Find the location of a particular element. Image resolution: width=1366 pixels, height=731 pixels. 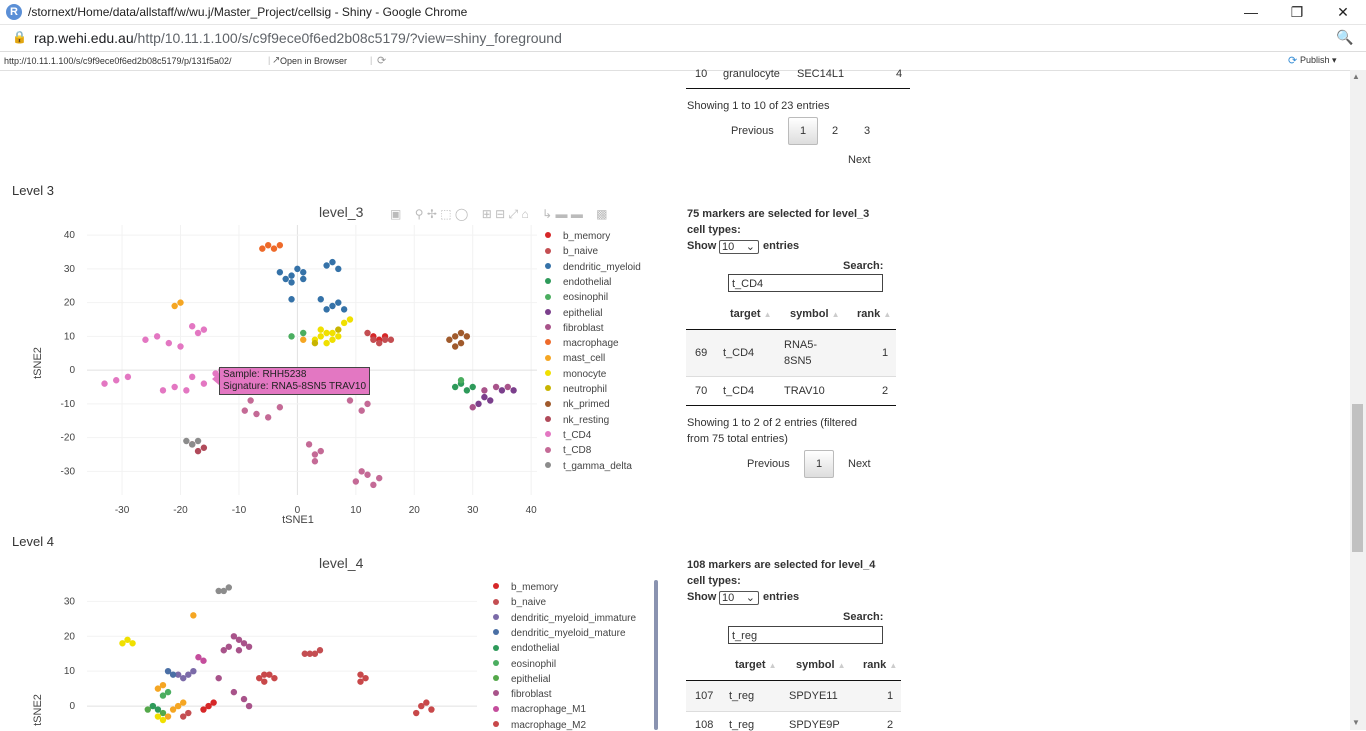

page-scrollbar is located at coordinates (1358, 400).